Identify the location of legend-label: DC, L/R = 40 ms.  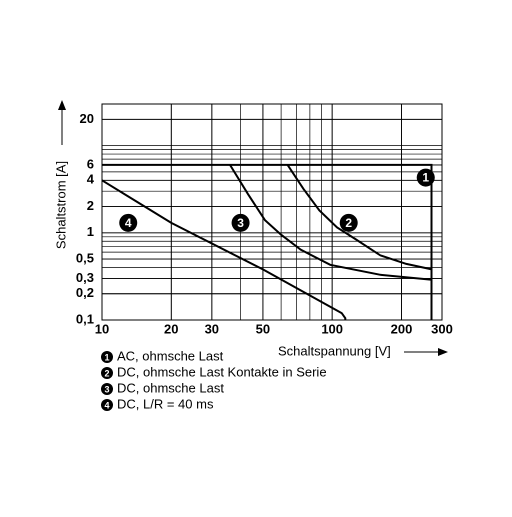
(165, 403).